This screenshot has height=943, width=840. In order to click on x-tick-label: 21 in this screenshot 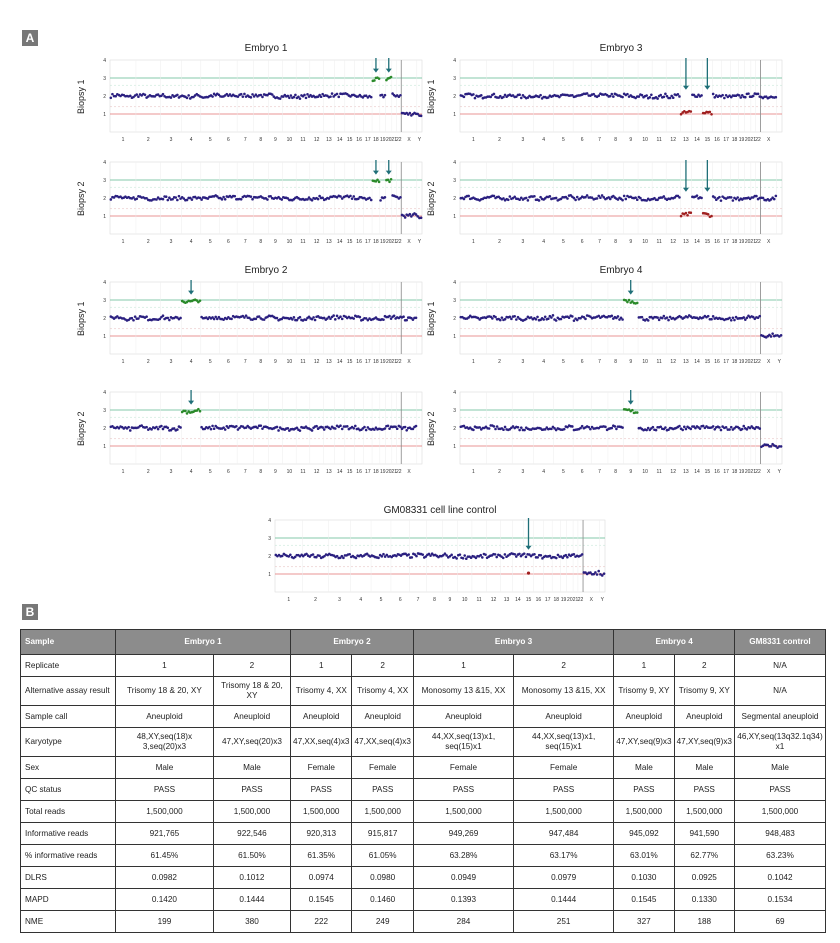, I will do `click(394, 472)`.